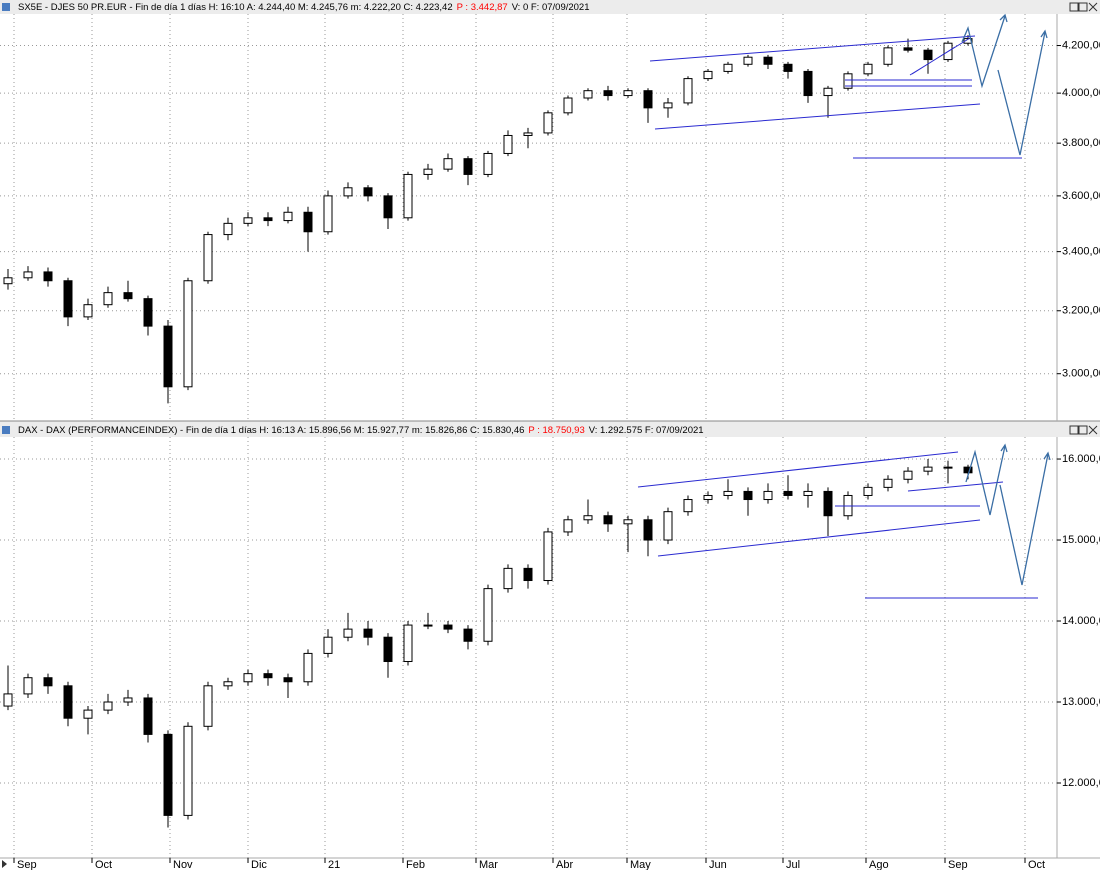 This screenshot has width=1100, height=875. I want to click on header-title-end: V: 0 F: 07/09/2021, so click(551, 7).